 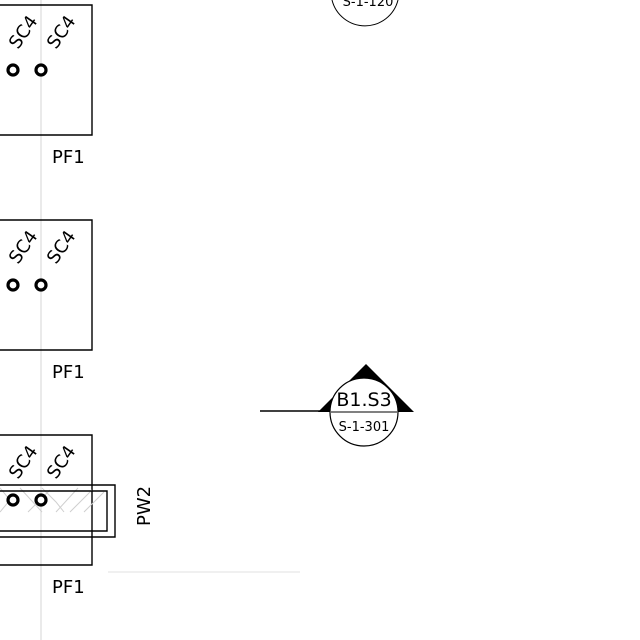 What do you see at coordinates (144, 506) in the screenshot?
I see `wall-tag: PW2` at bounding box center [144, 506].